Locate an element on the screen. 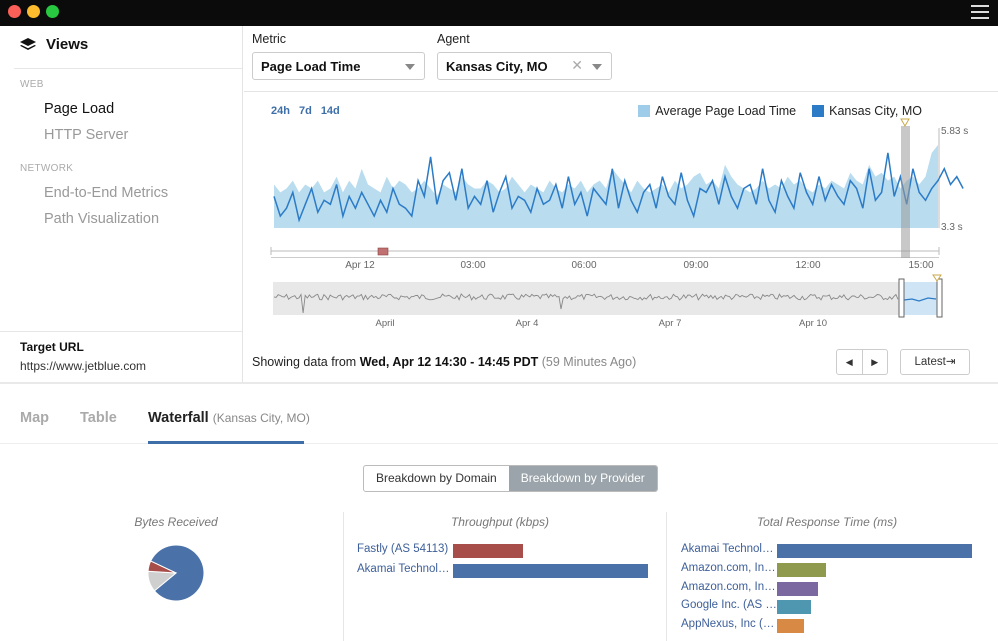  maximize-window-button is located at coordinates (52, 11).